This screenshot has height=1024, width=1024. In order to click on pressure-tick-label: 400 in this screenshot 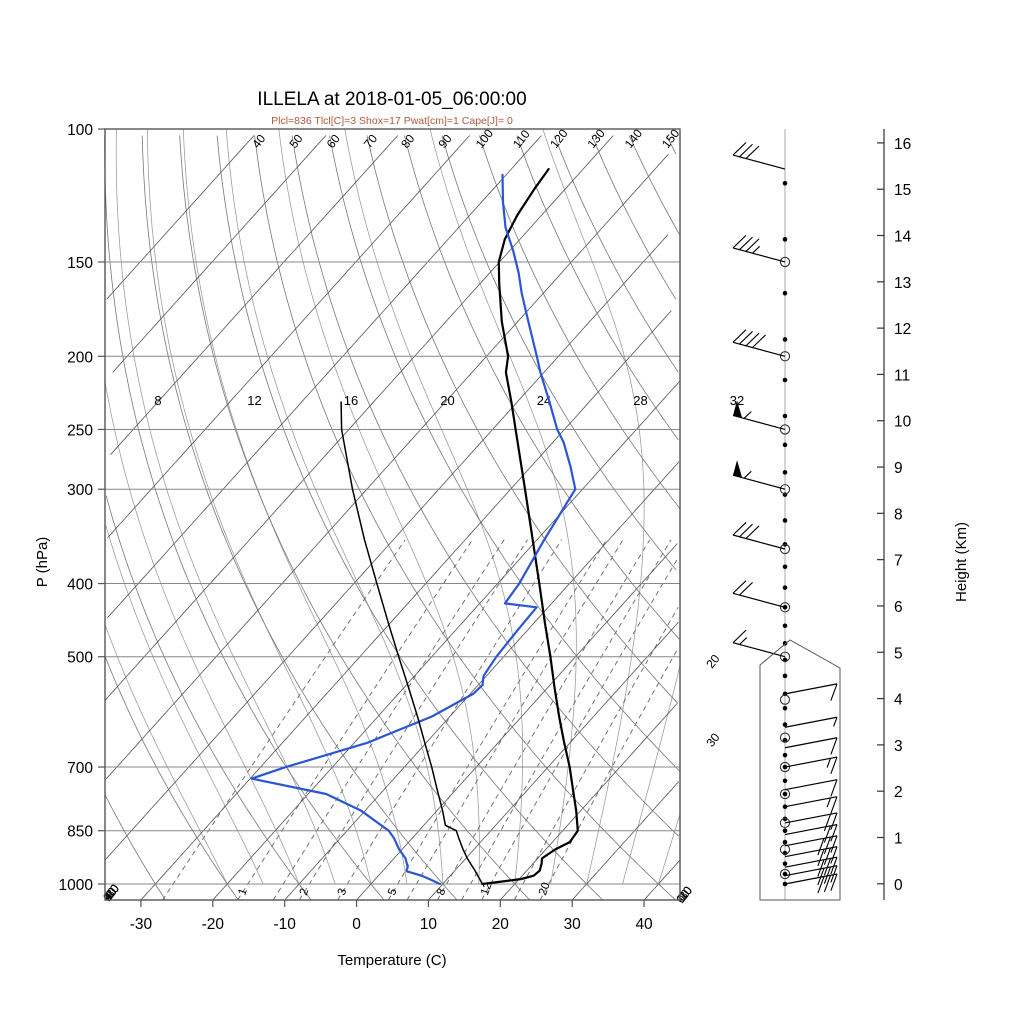, I will do `click(80, 585)`.